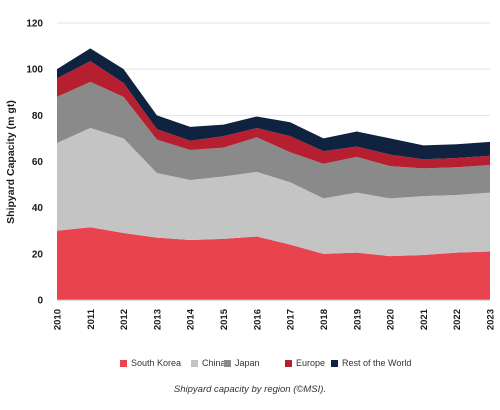 Image resolution: width=500 pixels, height=410 pixels. I want to click on y-axis-label: Shipyard Capacity (m gt), so click(11, 162).